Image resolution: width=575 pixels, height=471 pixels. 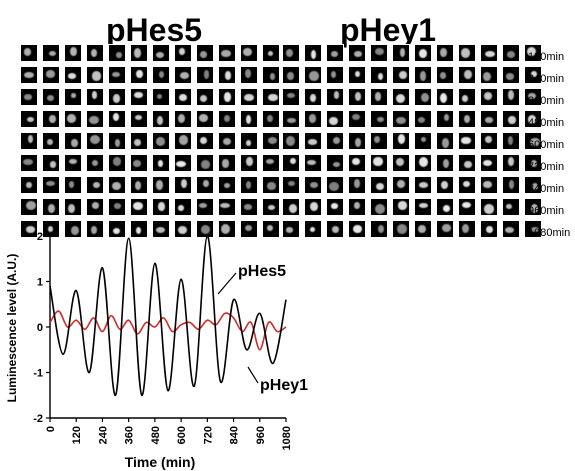 I want to click on x-tick-label: 720, so click(x=208, y=435).